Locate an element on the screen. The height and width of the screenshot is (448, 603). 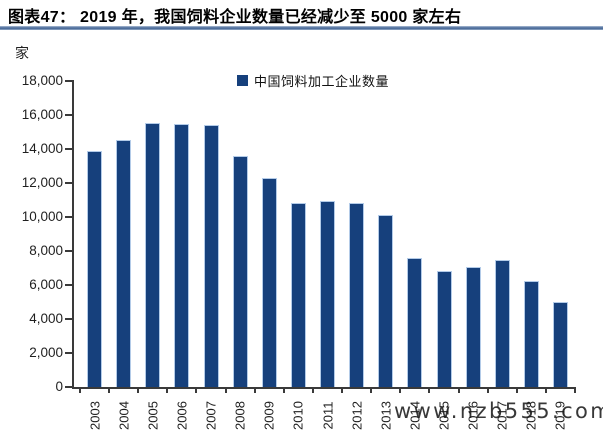
chart-title: 图表47： 2019 年，我国饲料企业数量已经减少至 5000 家左右 is located at coordinates (235, 17).